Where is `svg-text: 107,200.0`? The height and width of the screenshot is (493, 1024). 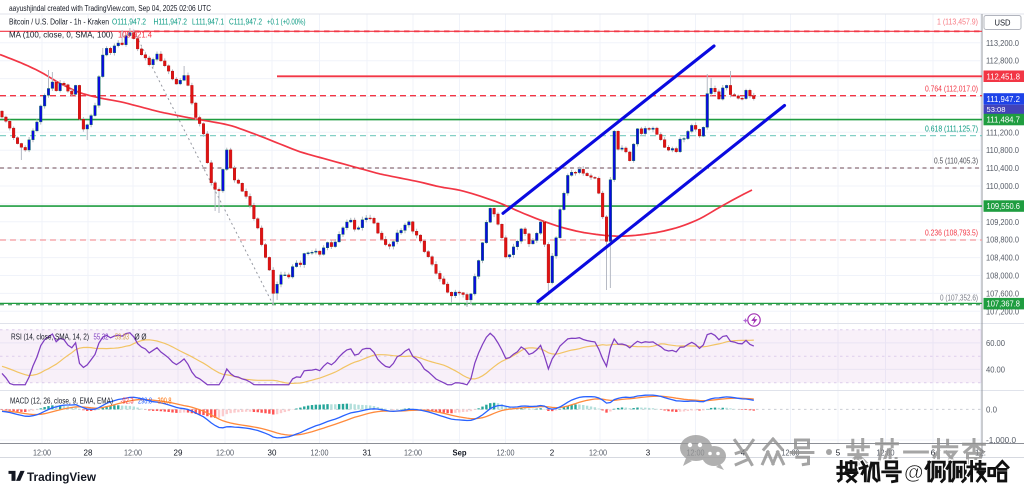 svg-text: 107,200.0 is located at coordinates (1003, 311).